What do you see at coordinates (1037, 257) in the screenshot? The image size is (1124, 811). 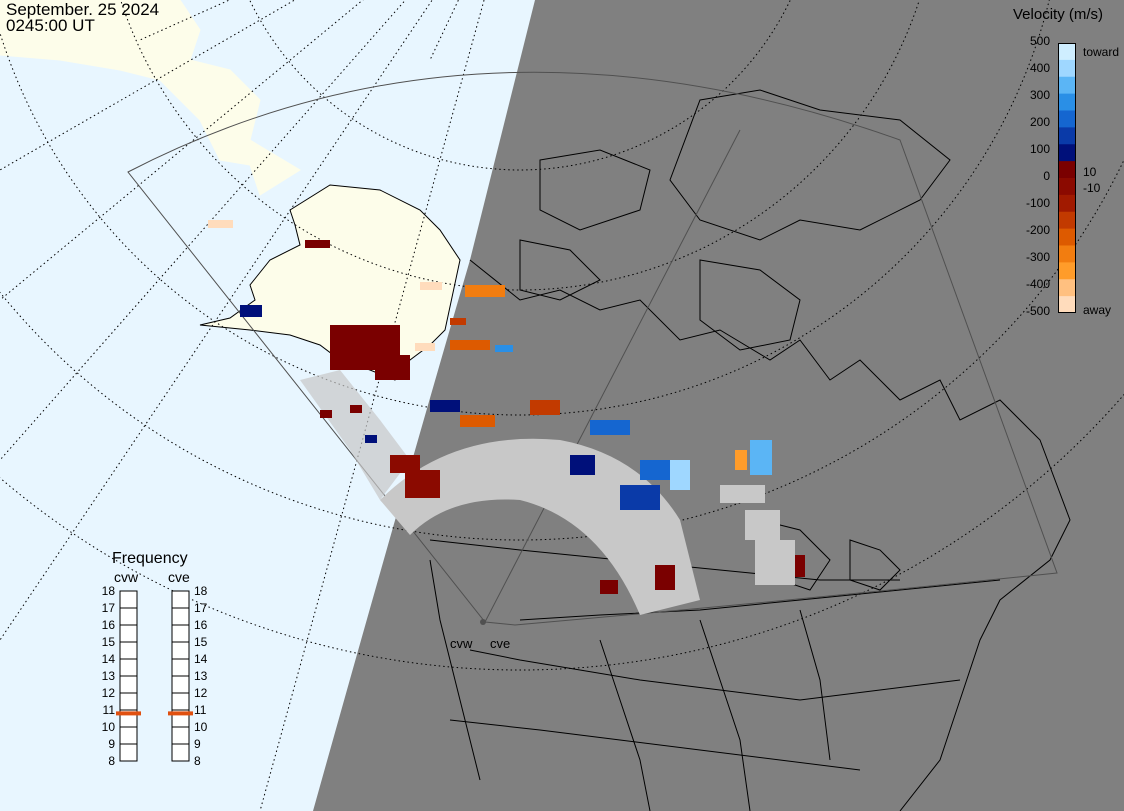 I see `colorbar-tick-label: -300` at bounding box center [1037, 257].